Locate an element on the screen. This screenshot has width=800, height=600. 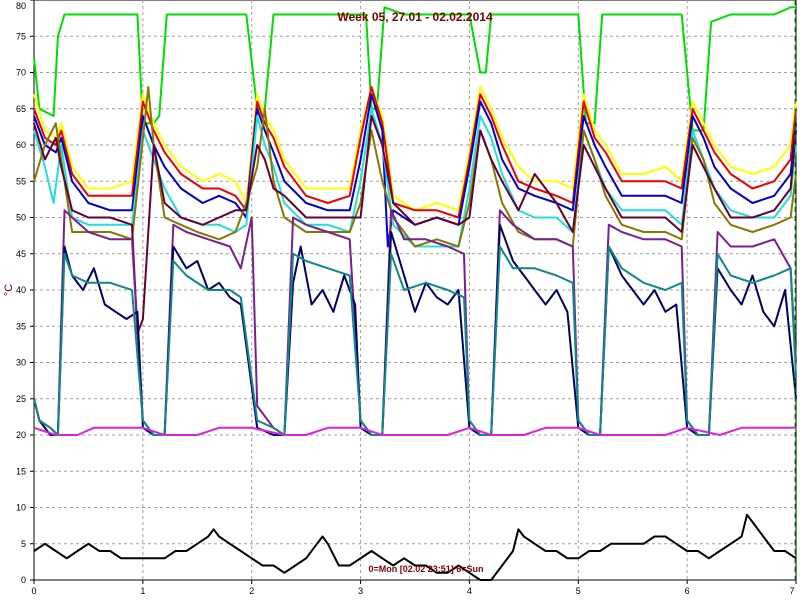
chart-title: Week 05, 27.01 - 02.02.2014 is located at coordinates (415, 17).